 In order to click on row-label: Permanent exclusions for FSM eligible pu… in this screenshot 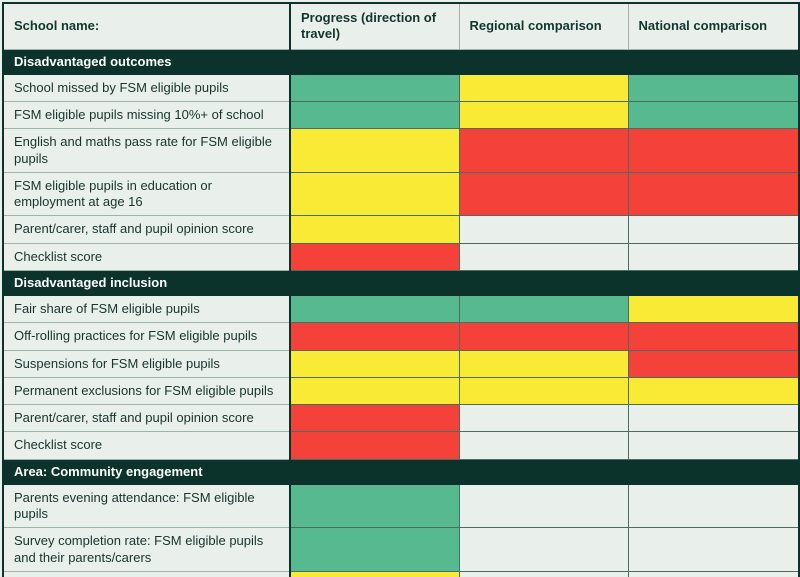, I will do `click(146, 391)`.